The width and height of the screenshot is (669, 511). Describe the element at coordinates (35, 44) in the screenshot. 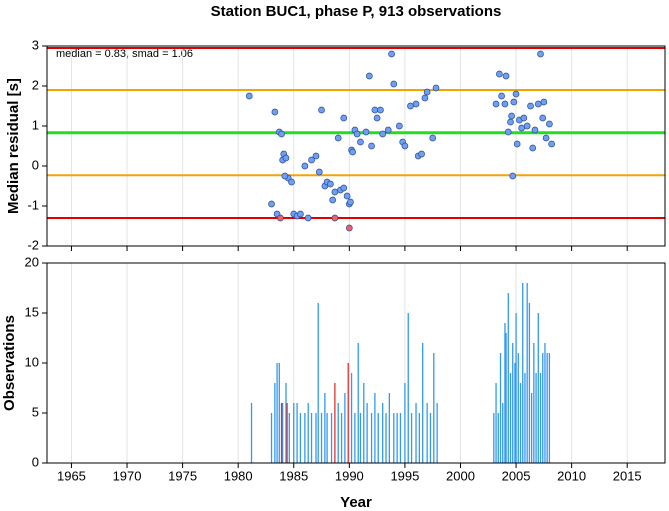

I see `y-tick-label: 3` at that location.